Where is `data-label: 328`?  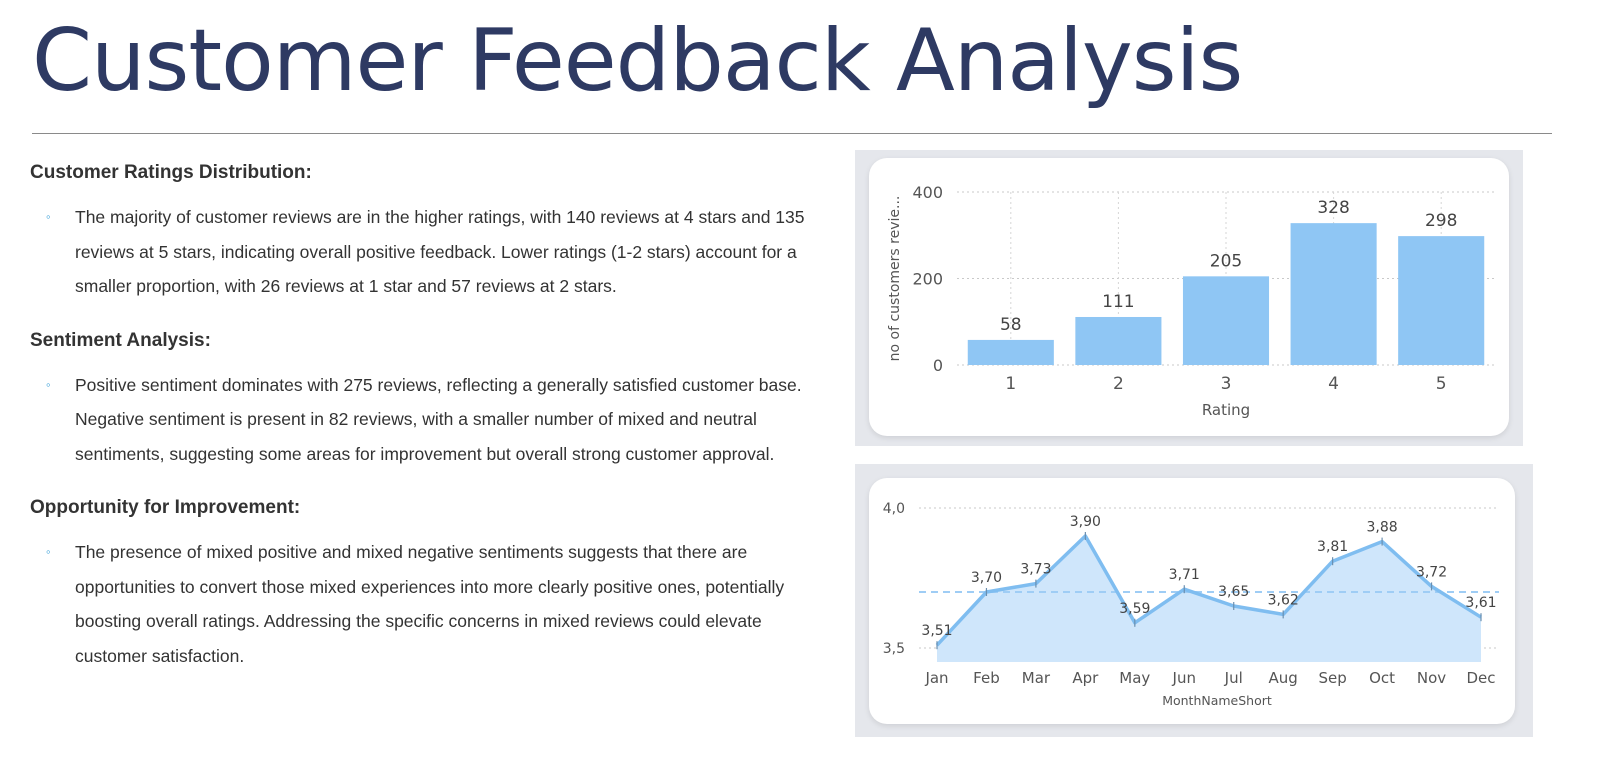 data-label: 328 is located at coordinates (1333, 208).